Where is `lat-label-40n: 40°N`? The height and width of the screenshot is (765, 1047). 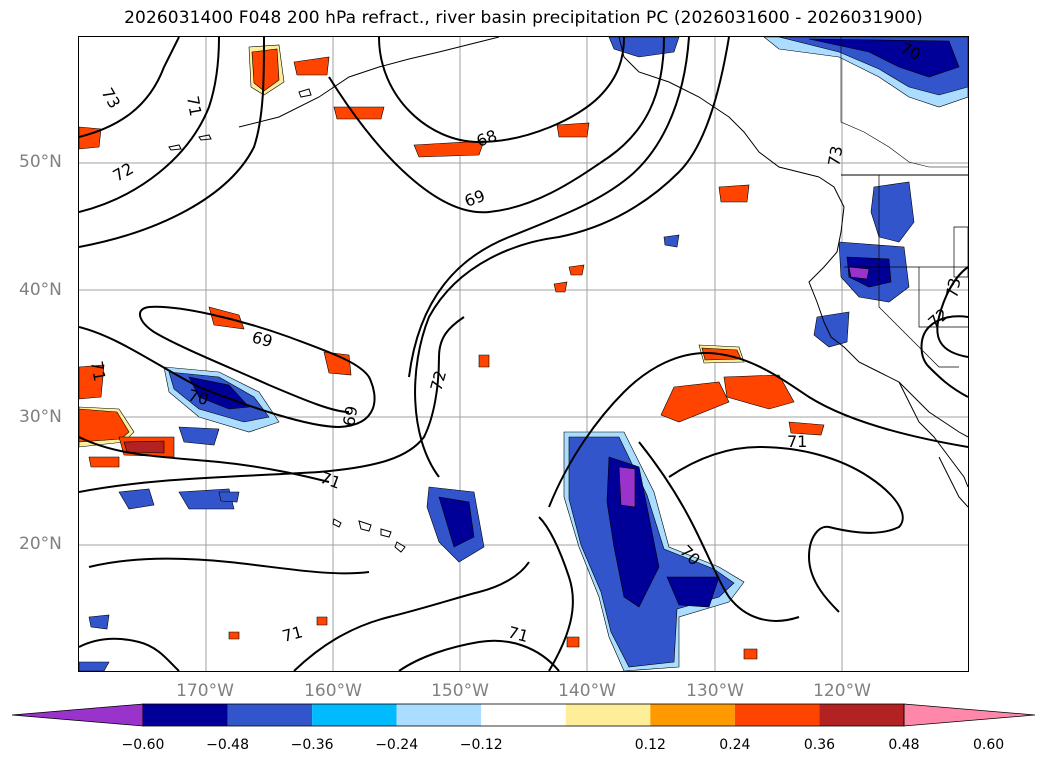
lat-label-40n: 40°N is located at coordinates (40, 290).